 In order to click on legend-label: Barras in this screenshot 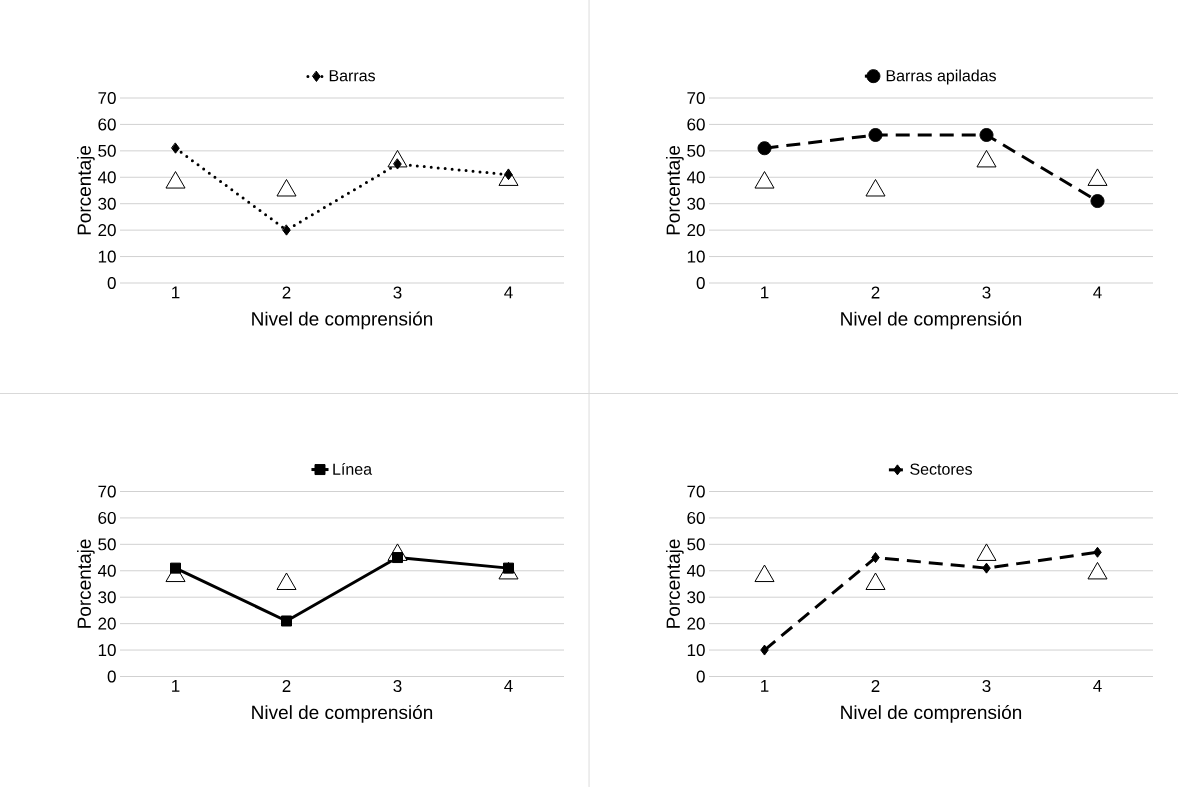, I will do `click(352, 76)`.